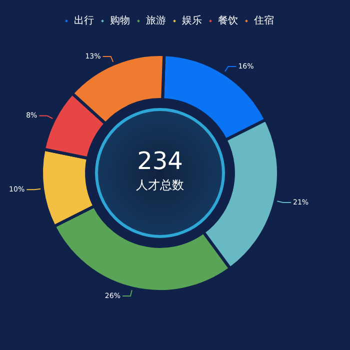 The height and width of the screenshot is (350, 350). Describe the element at coordinates (120, 21) in the screenshot. I see `legend-label: 购物` at that location.